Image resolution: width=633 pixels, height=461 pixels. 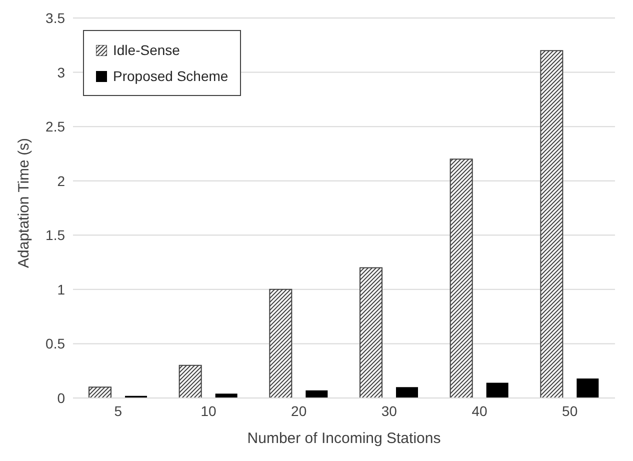 I want to click on y-tick-label: 2.5, so click(x=56, y=126).